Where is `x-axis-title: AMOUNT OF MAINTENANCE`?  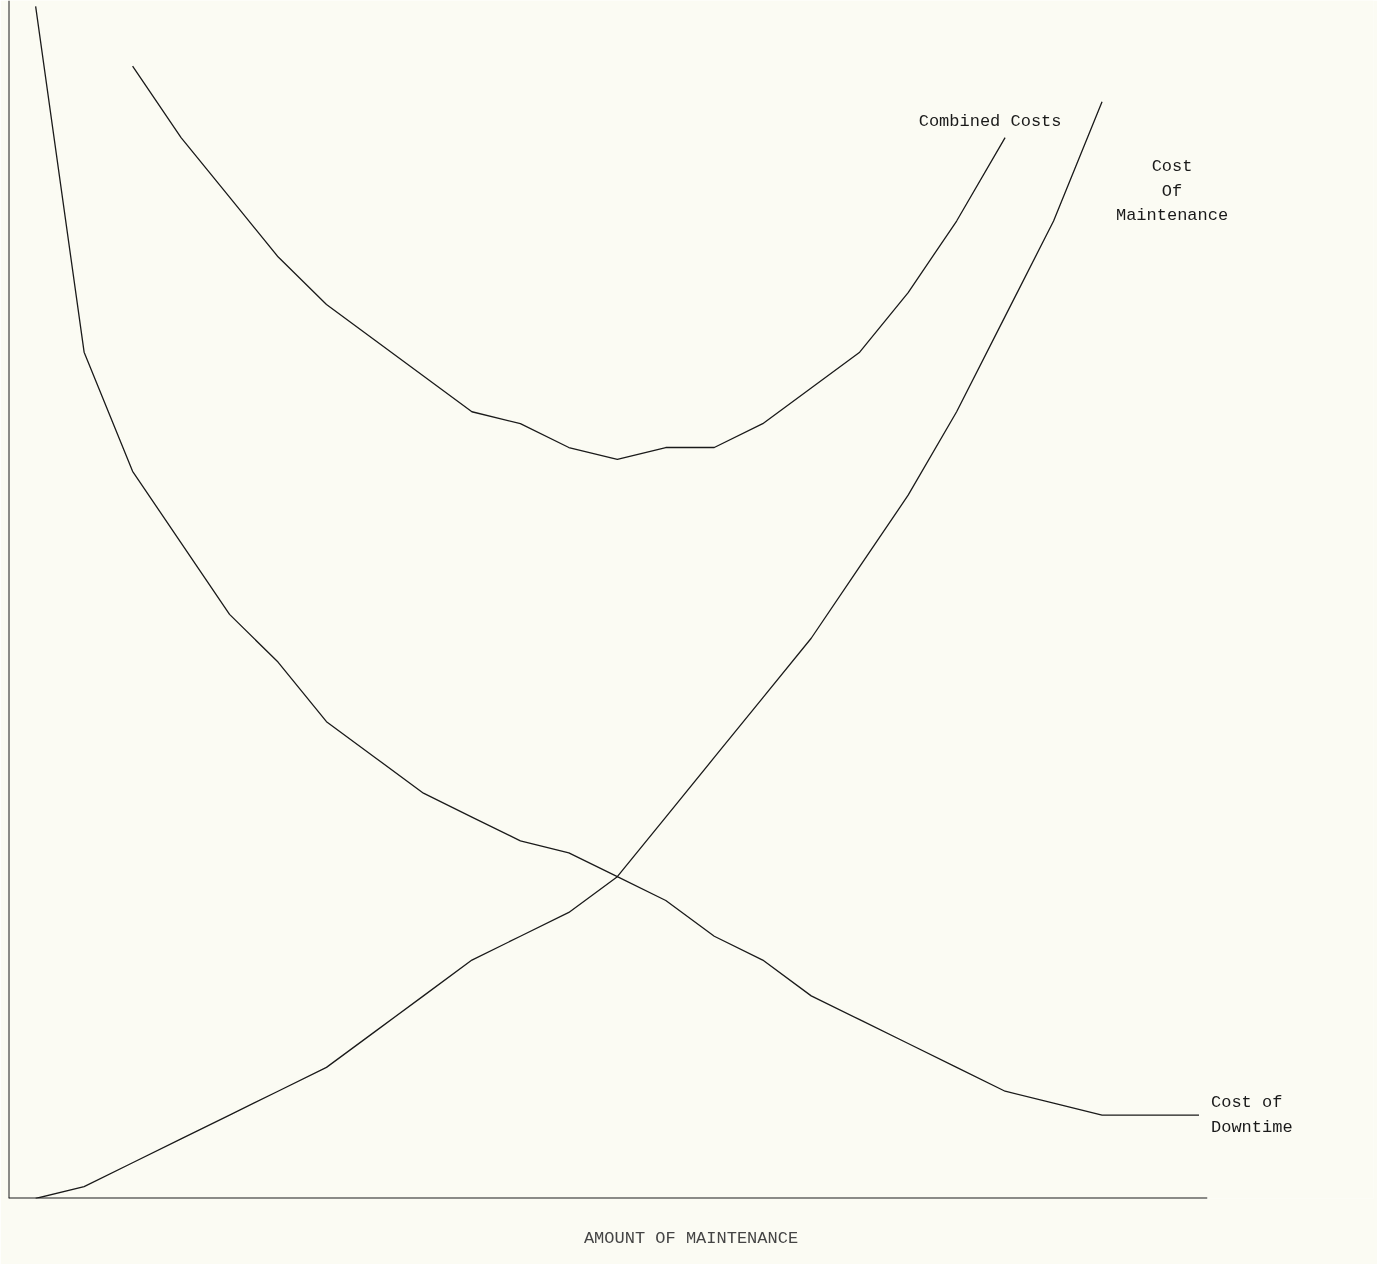 x-axis-title: AMOUNT OF MAINTENANCE is located at coordinates (691, 1238).